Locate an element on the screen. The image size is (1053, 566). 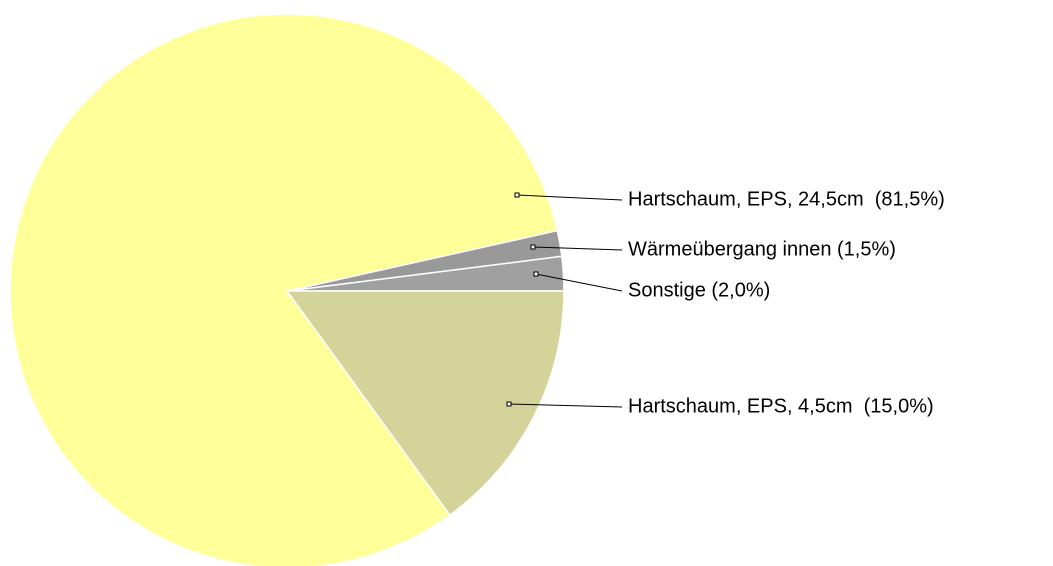
pie-slice is located at coordinates (425, 403).